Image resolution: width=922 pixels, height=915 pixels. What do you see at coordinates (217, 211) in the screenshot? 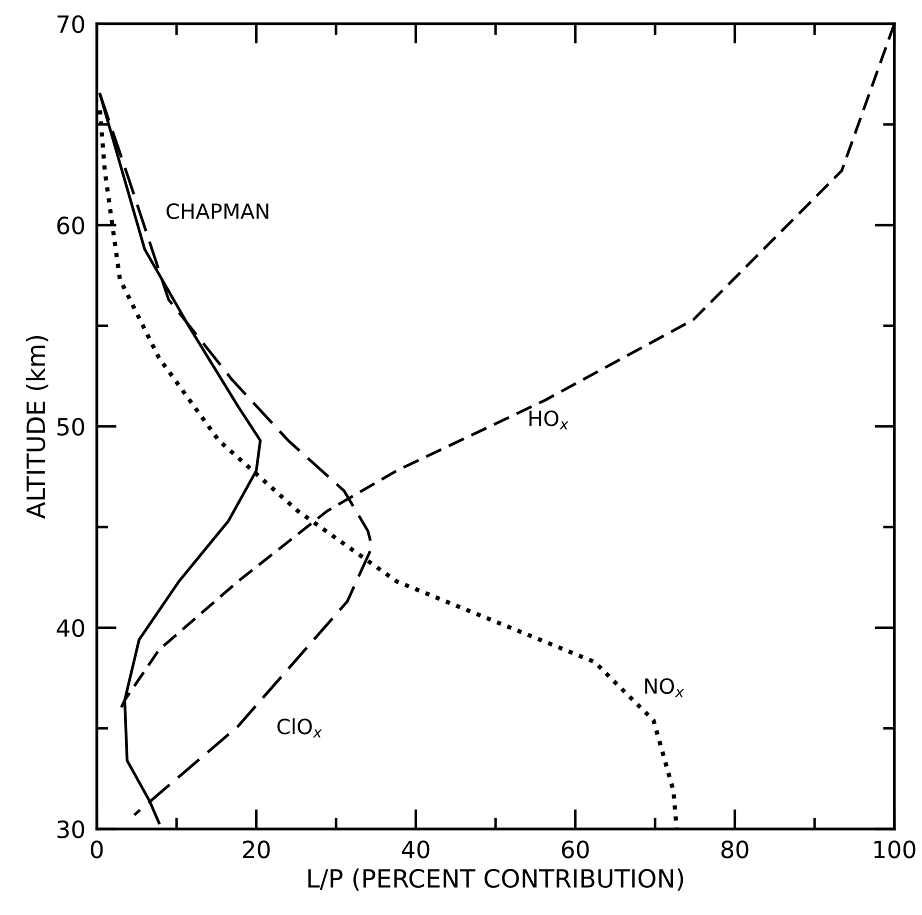
I see `series-label: CHAPMAN` at bounding box center [217, 211].